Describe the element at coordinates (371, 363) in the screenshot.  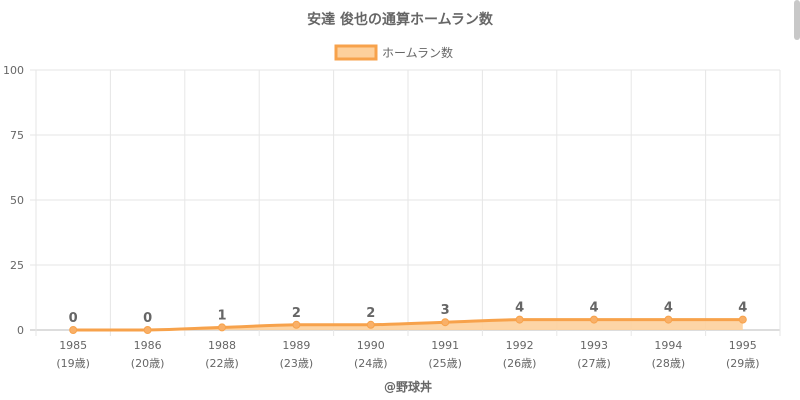
I see `x-tick-sublabel: (24歳)` at that location.